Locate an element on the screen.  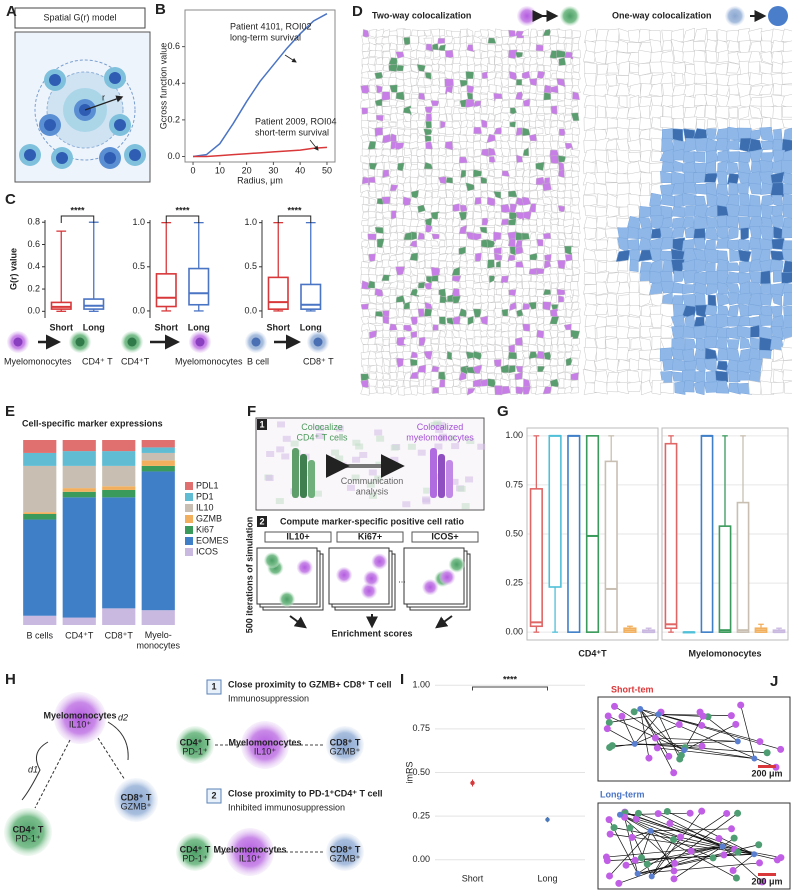
x-tick-label: Short is located at coordinates (473, 878).